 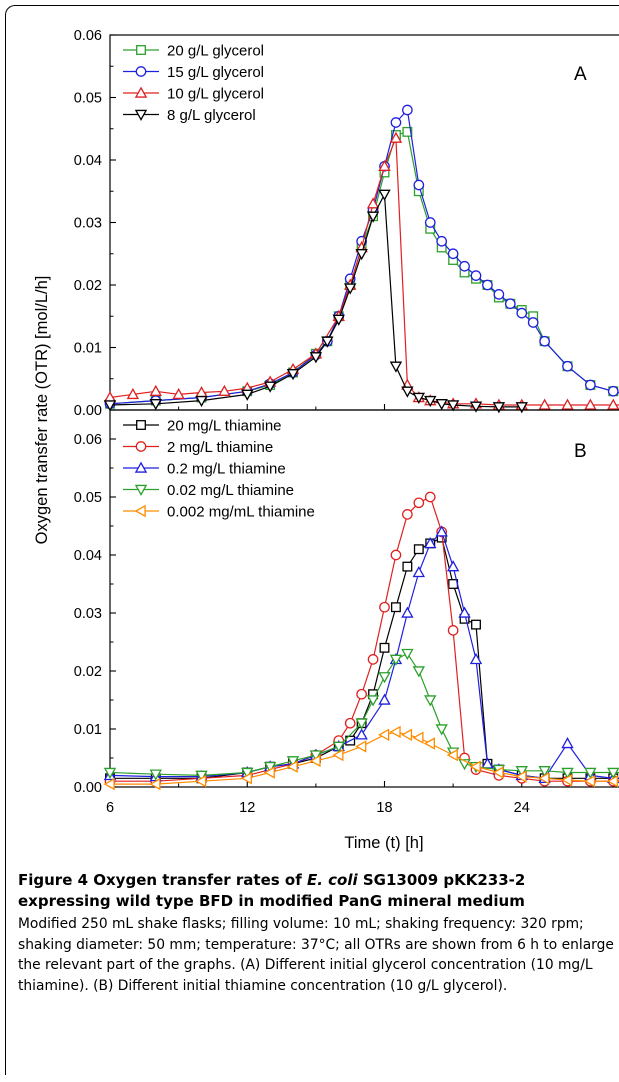 I want to click on panel-b-legend-label: 20 mg/L thiamine, so click(x=224, y=426).